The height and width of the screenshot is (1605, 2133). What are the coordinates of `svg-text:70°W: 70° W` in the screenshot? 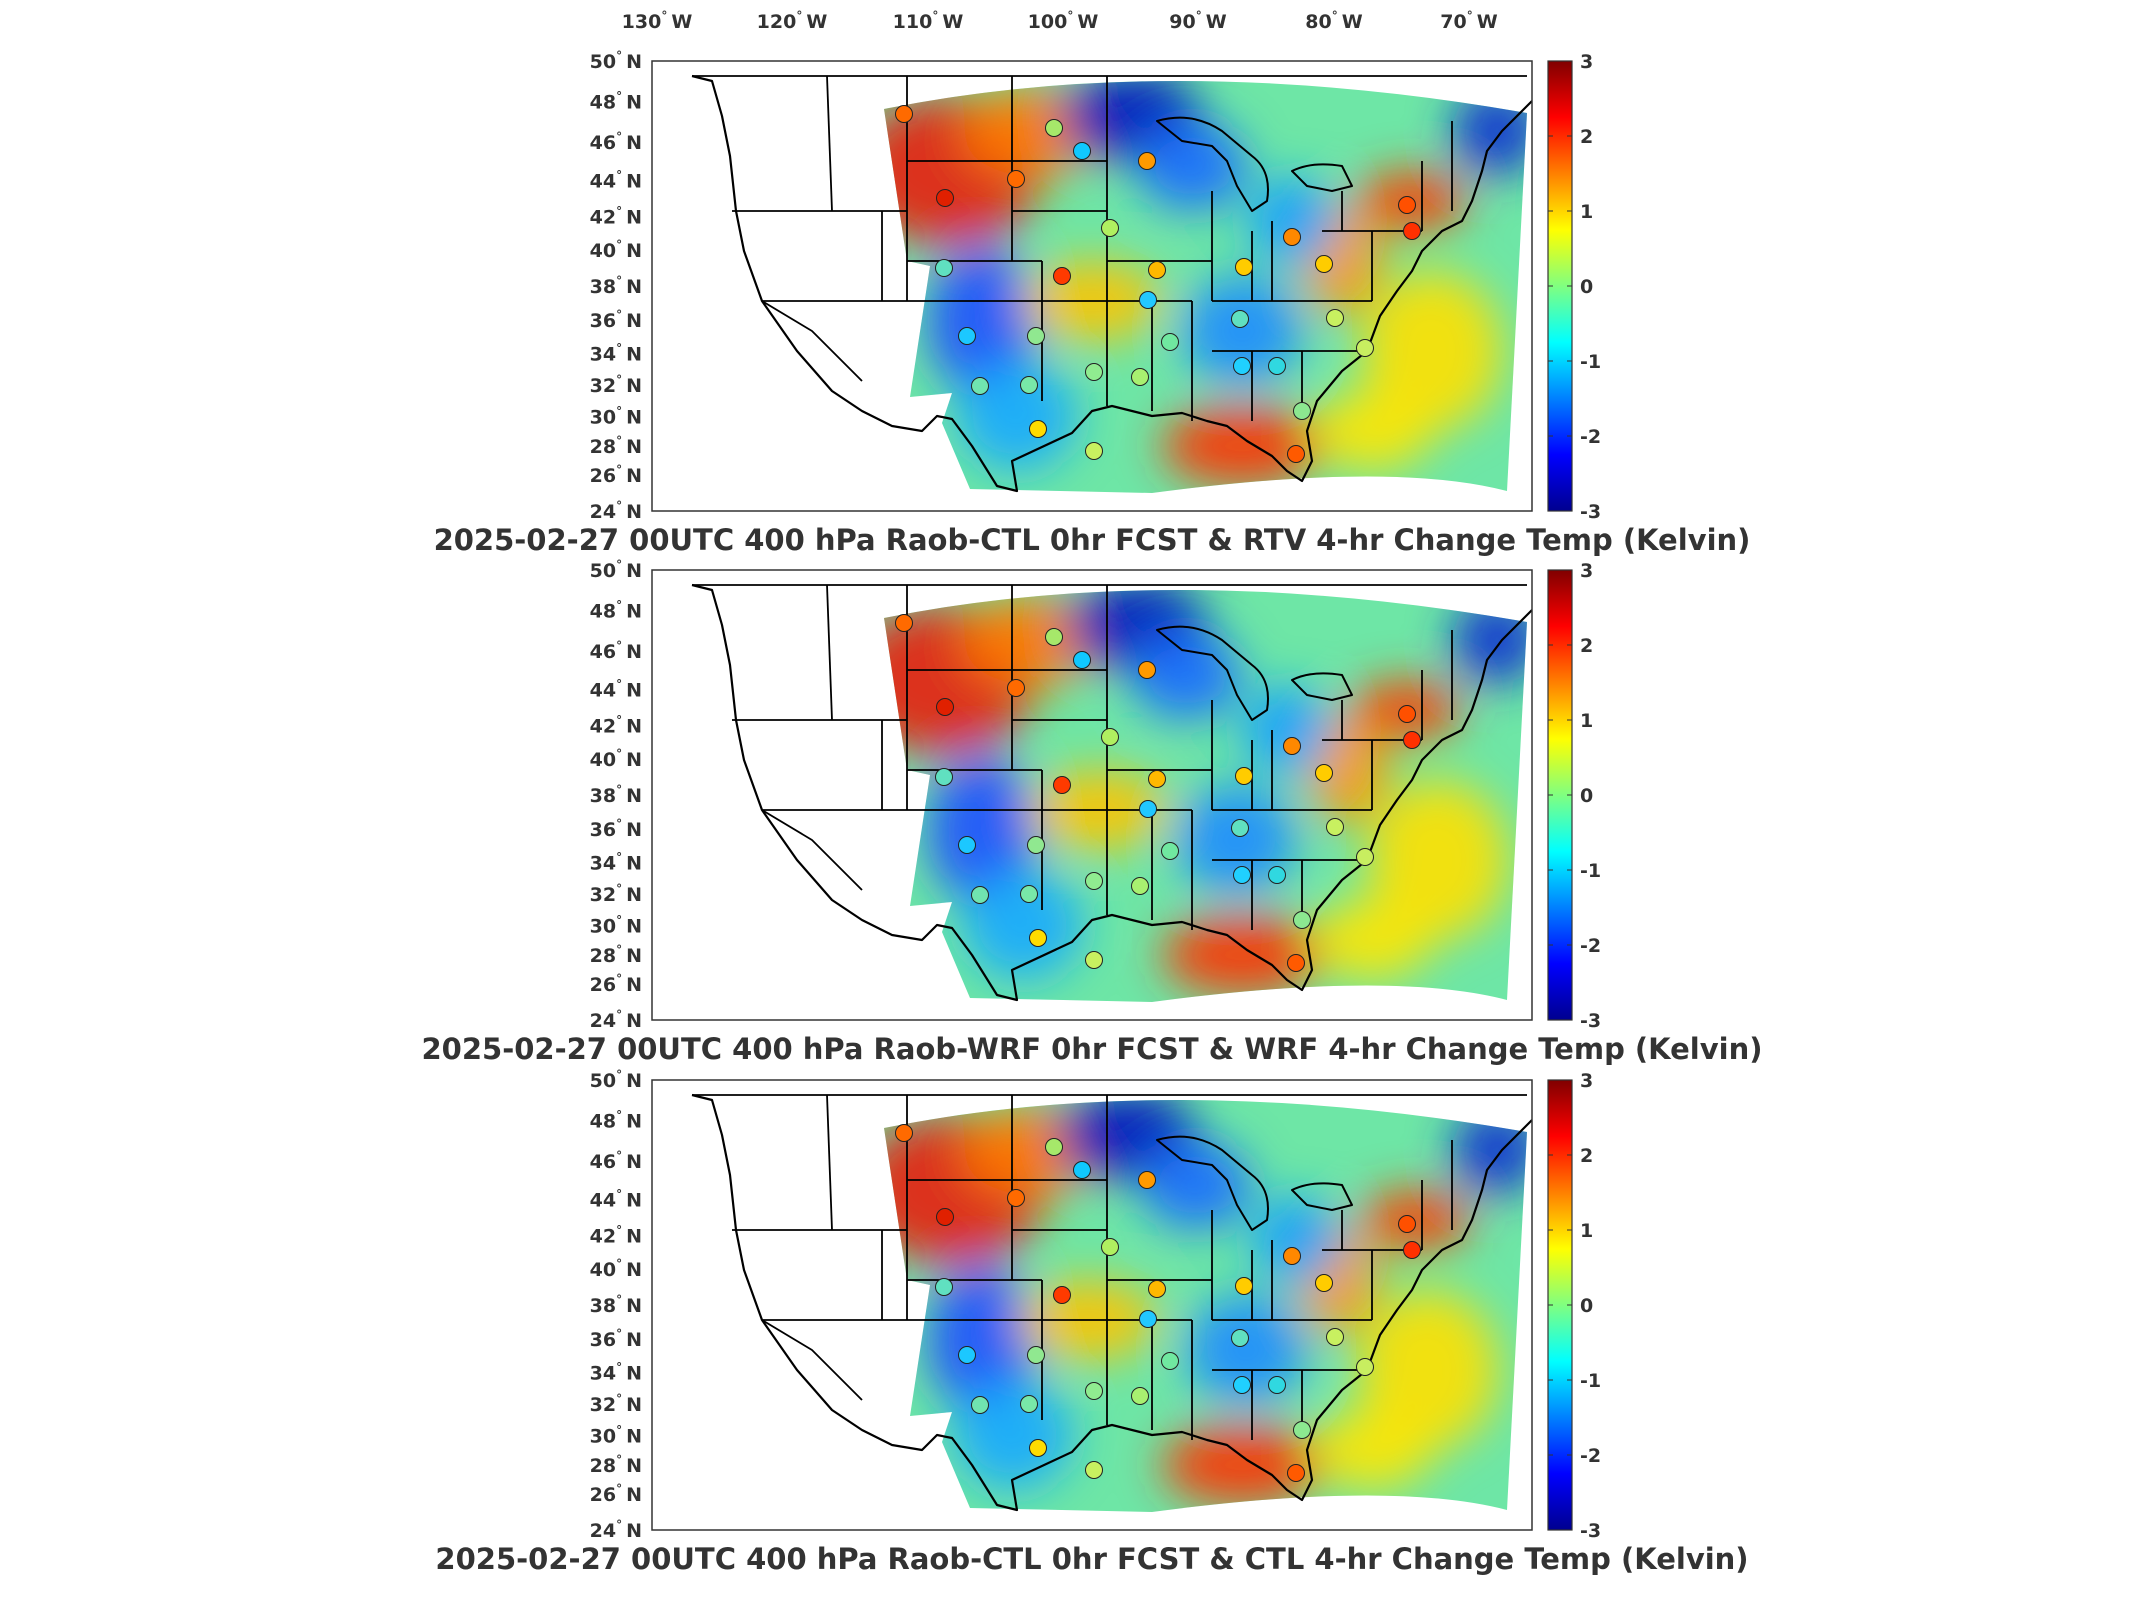 It's located at (1468, 21).